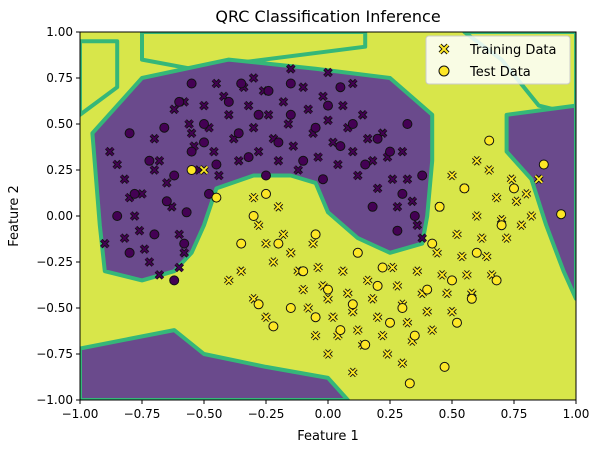 Image resolution: width=599 pixels, height=452 pixels. Describe the element at coordinates (514, 414) in the screenshot. I see `x-tick-label: 0.75` at that location.